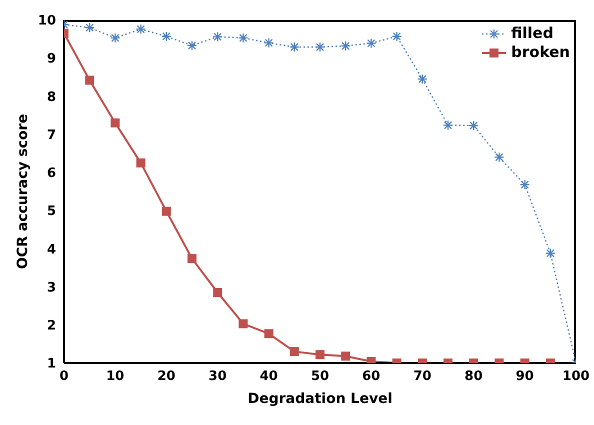 This screenshot has height=425, width=594. What do you see at coordinates (532, 33) in the screenshot?
I see `legend-label: filled` at bounding box center [532, 33].